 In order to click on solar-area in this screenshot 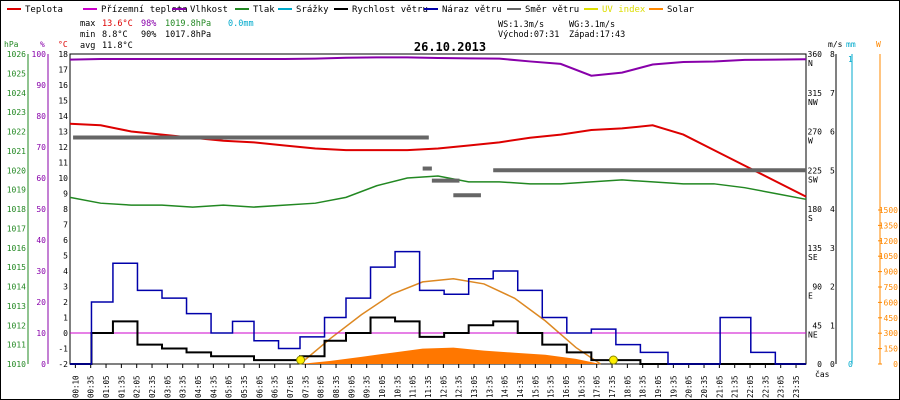, I will do `click(450, 355)`.